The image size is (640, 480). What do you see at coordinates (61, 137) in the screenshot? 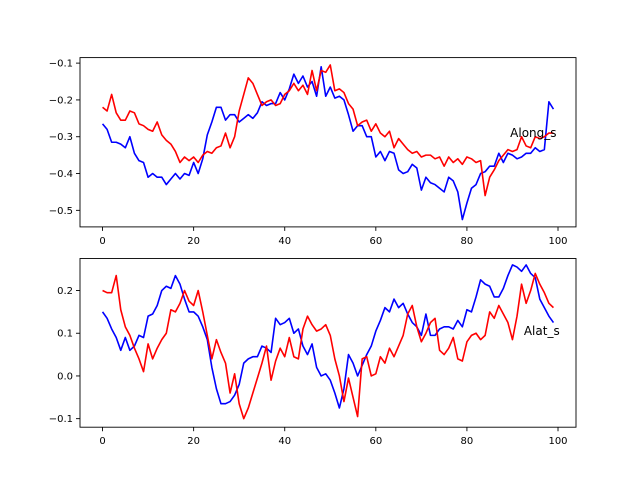
I see `y-tick-label: −0.3` at bounding box center [61, 137].